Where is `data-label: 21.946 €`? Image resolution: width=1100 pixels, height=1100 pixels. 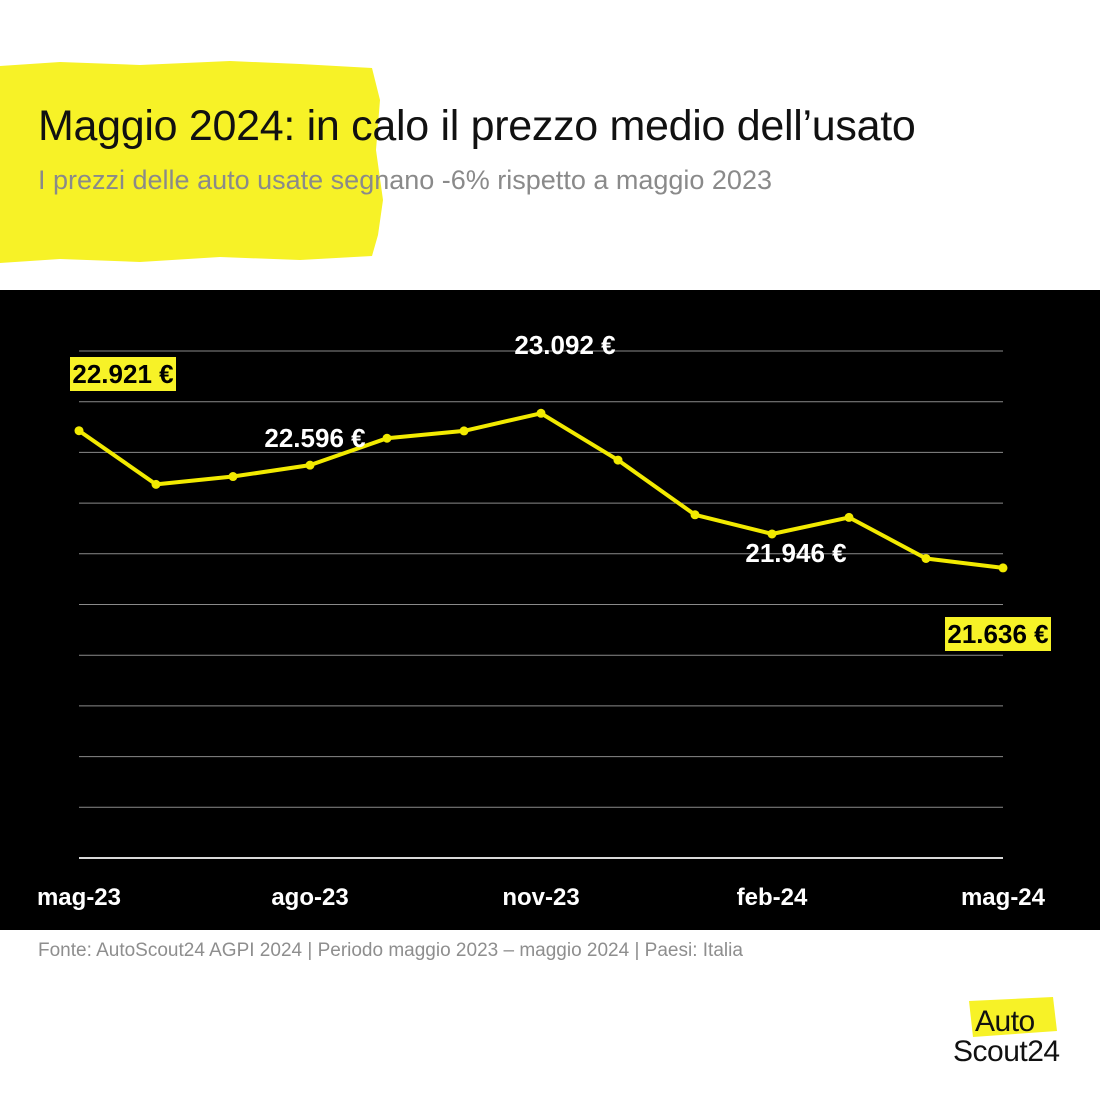
data-label: 21.946 € is located at coordinates (795, 553).